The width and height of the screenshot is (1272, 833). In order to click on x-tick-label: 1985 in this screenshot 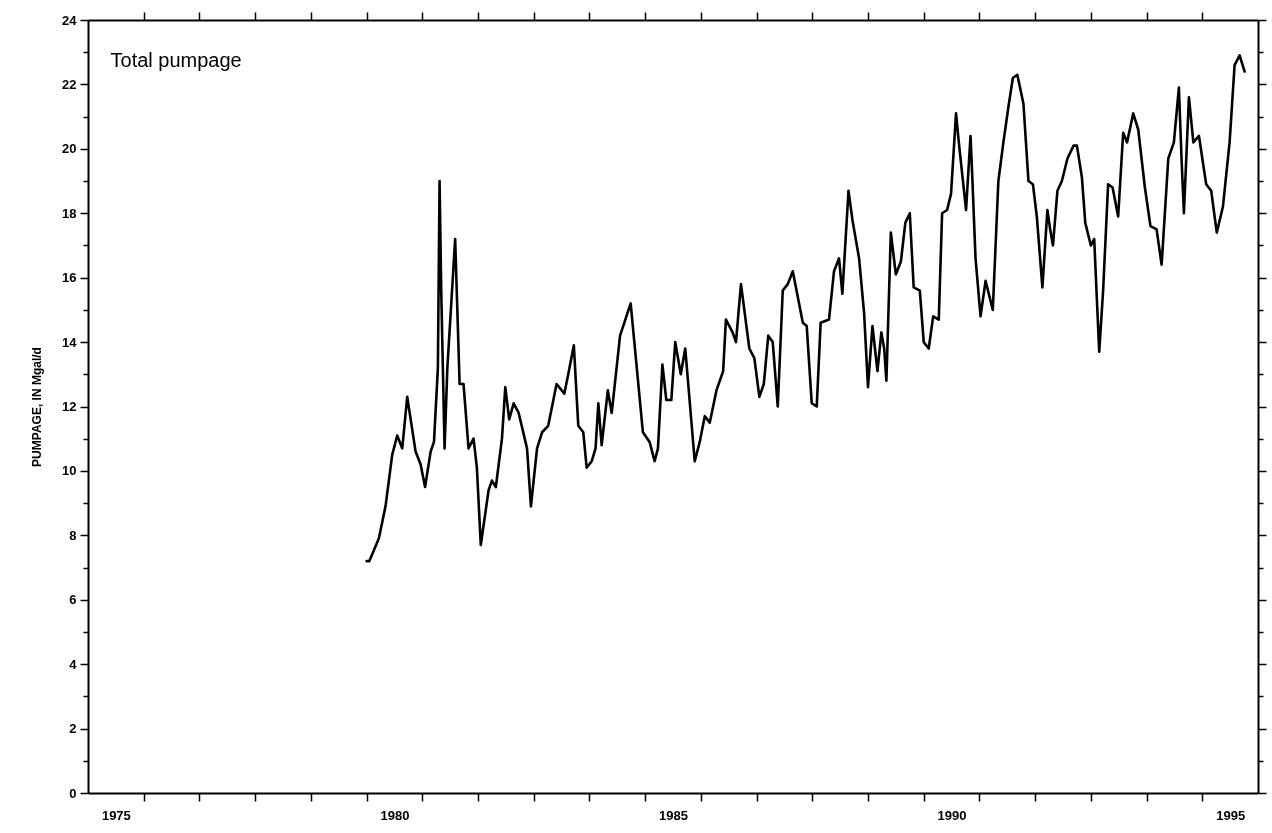, I will do `click(673, 815)`.